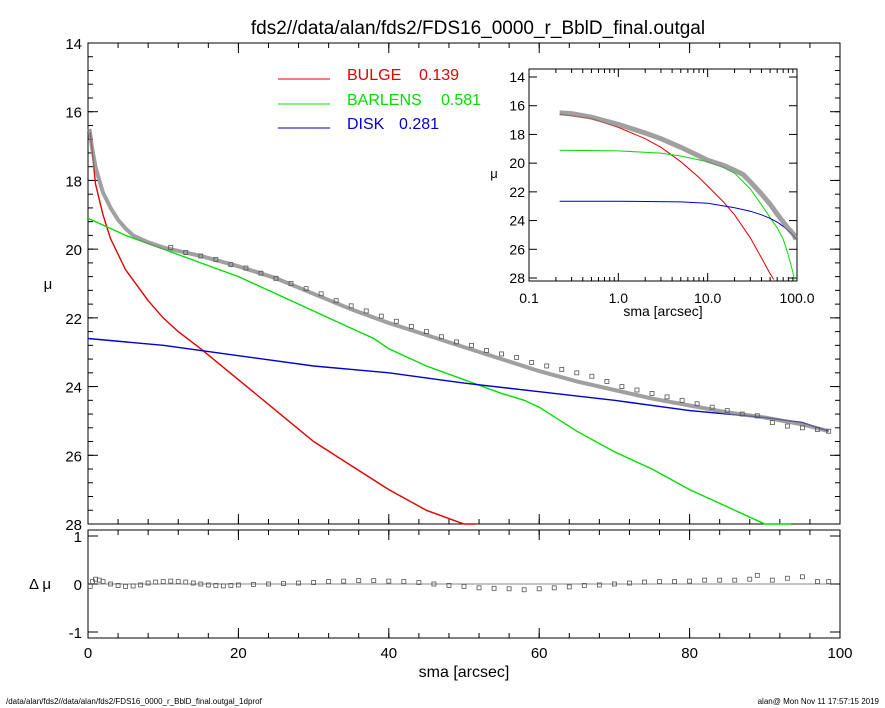 The image size is (885, 708). Describe the element at coordinates (818, 701) in the screenshot. I see `footer-timestamp: alan@ Mon Nov 11 17:57:15 2019` at that location.